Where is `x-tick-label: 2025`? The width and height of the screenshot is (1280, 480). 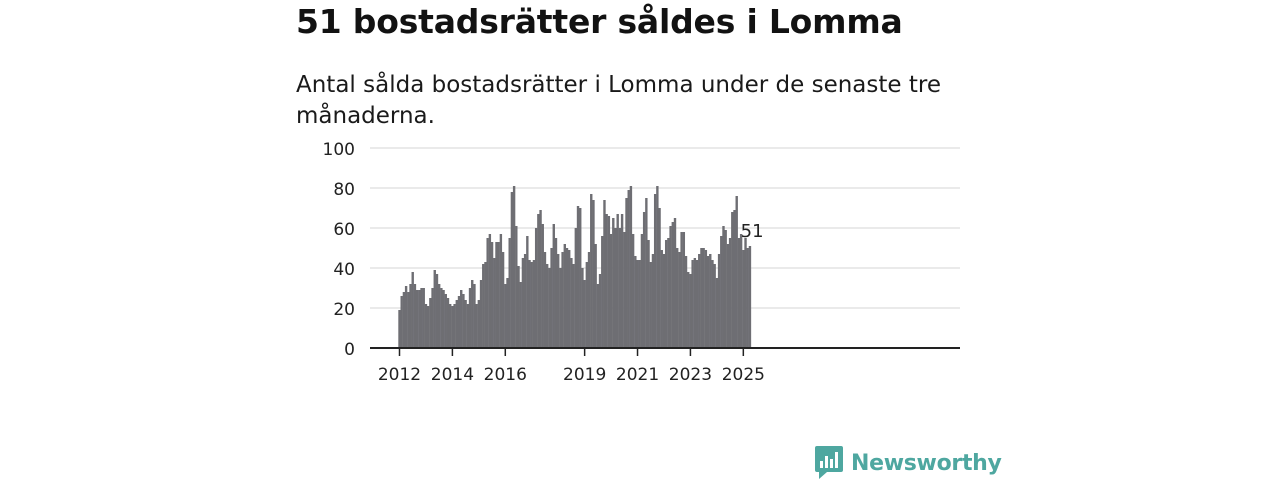
x-tick-label: 2025 is located at coordinates (743, 375).